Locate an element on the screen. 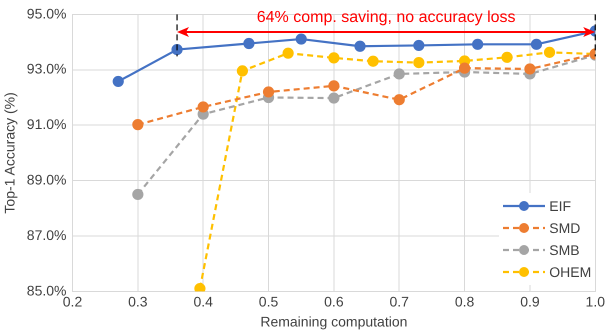 The width and height of the screenshot is (608, 331). y-tick-label: 95.0% is located at coordinates (46, 13).